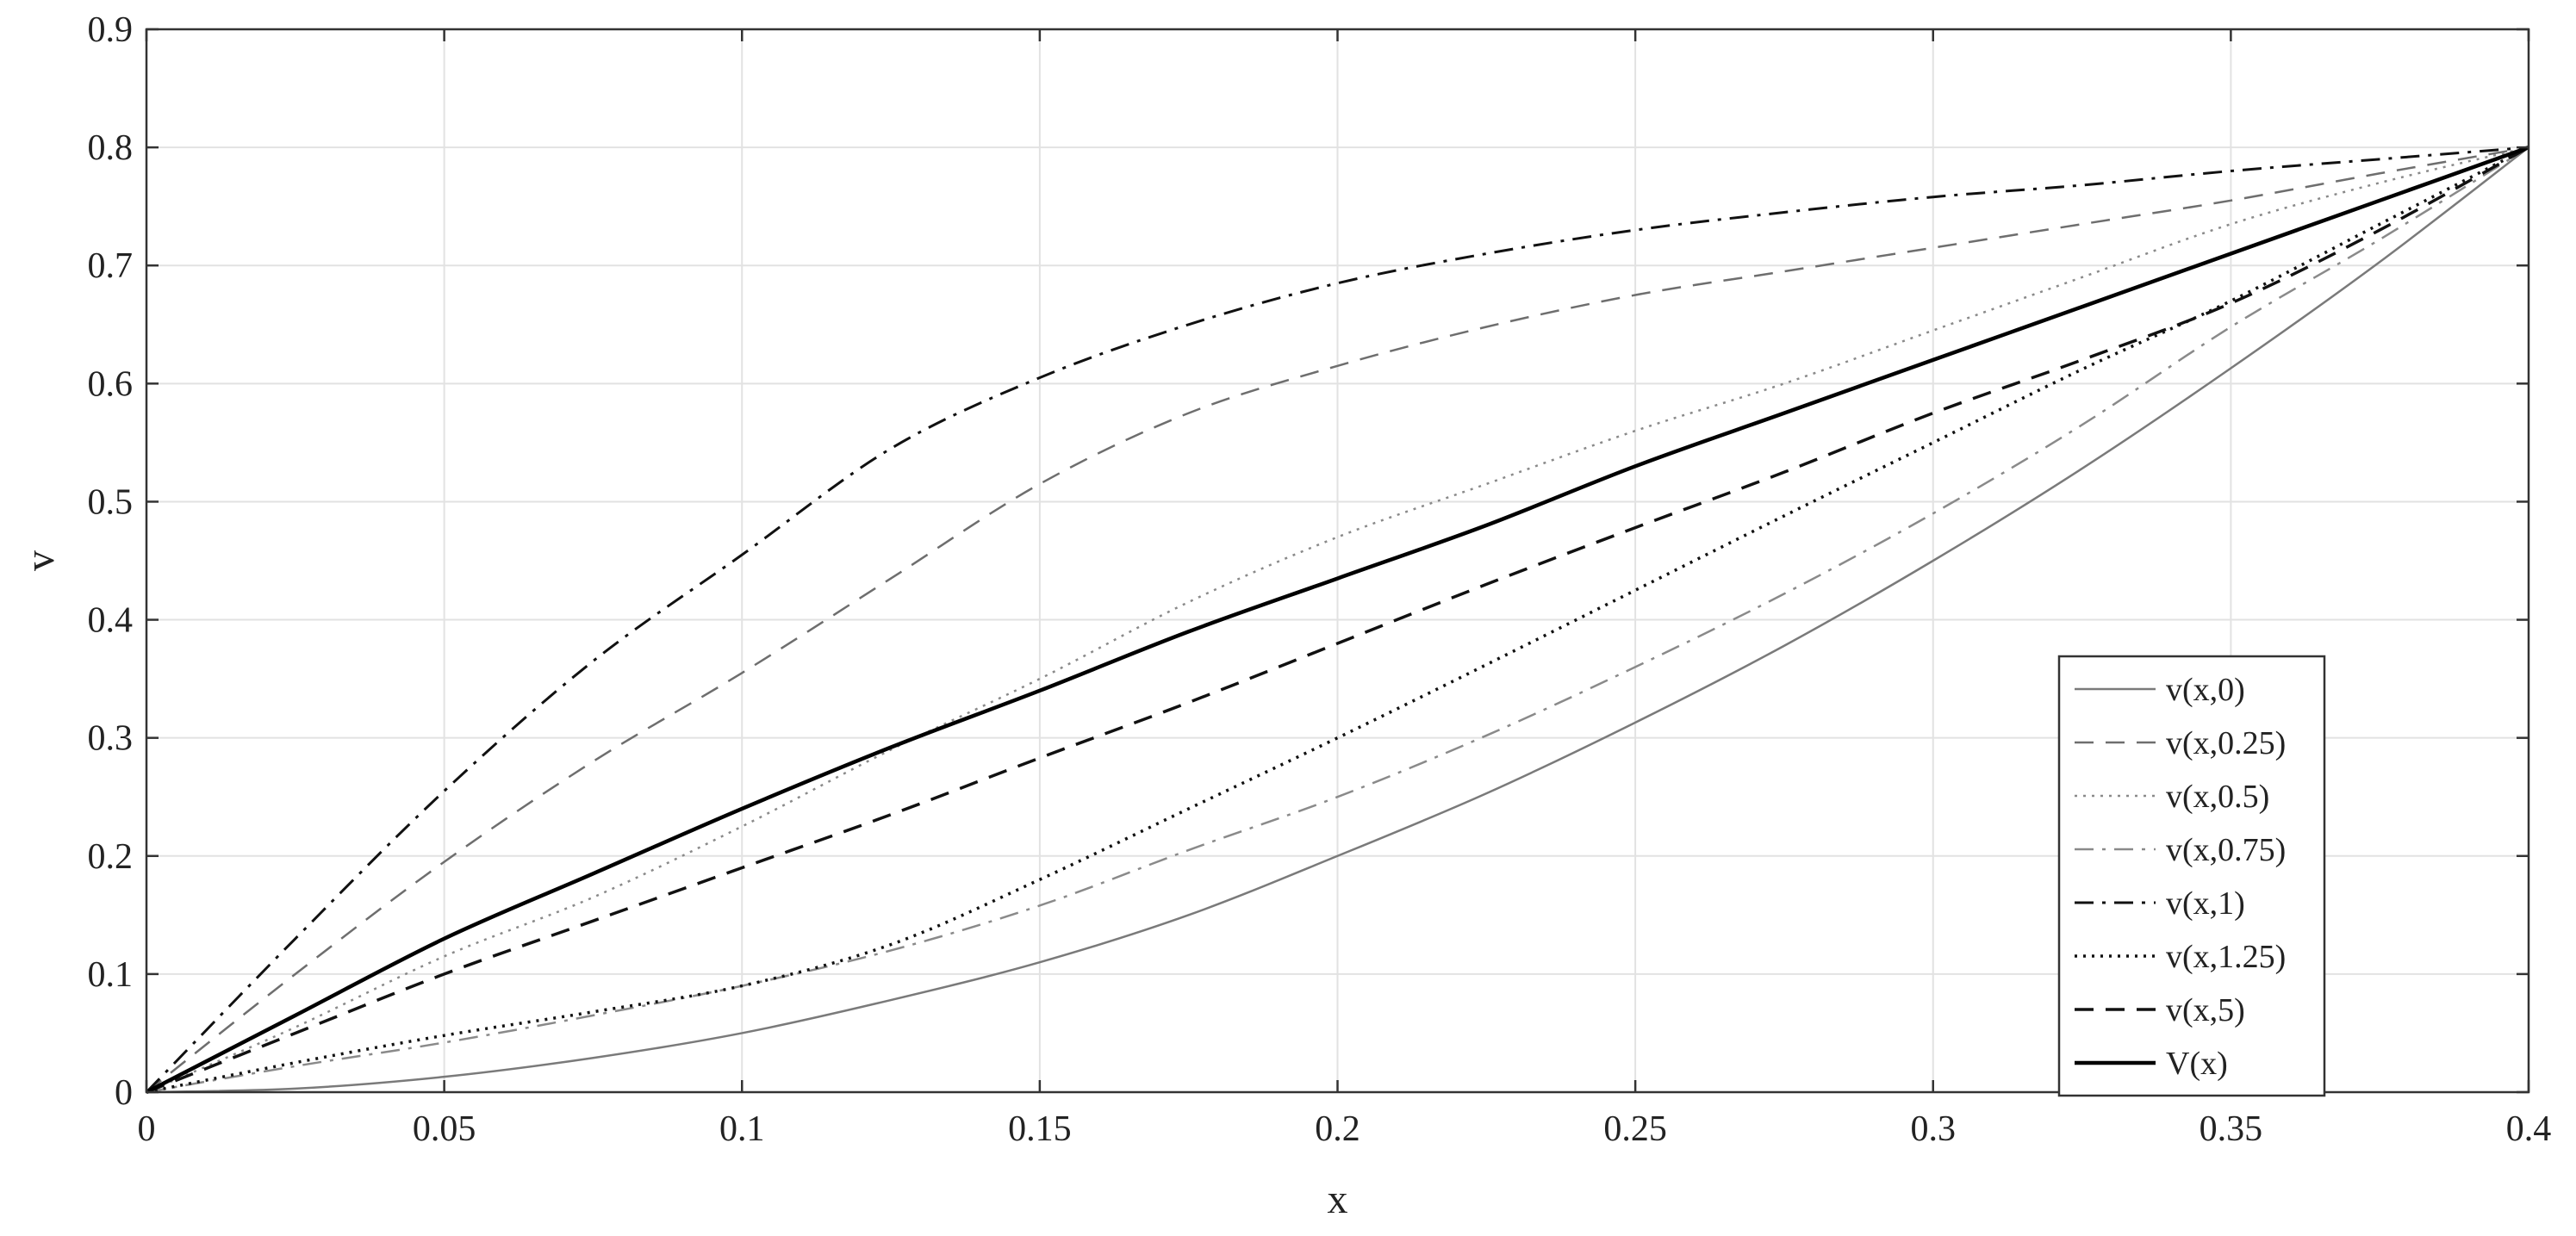 The image size is (2576, 1236). Describe the element at coordinates (111, 739) in the screenshot. I see `y-tick-label: 0.3` at that location.